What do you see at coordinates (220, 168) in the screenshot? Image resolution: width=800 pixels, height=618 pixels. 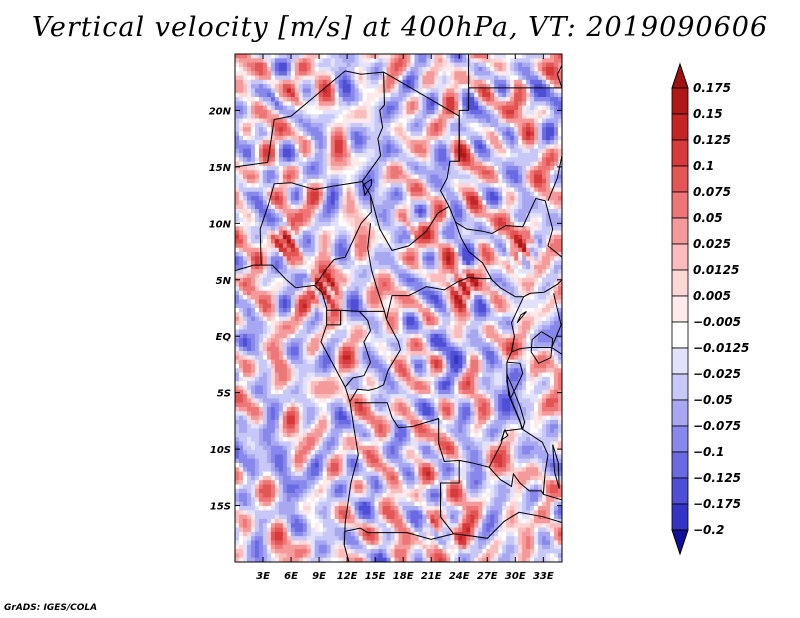 I see `lat-tick-label: 15N` at bounding box center [220, 168].